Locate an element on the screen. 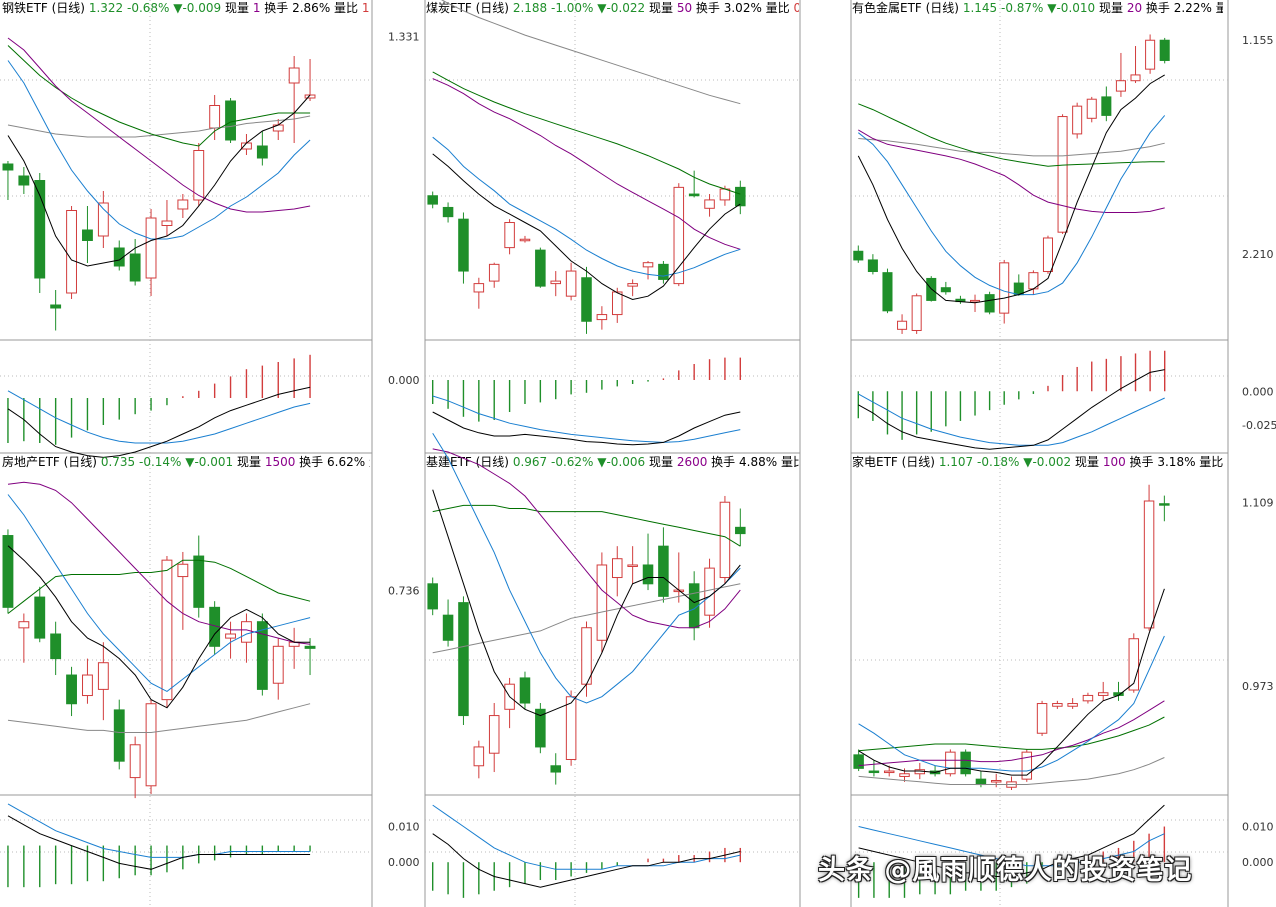 Image resolution: width=1276 pixels, height=907 pixels. watermark: 头条 @風雨顺德人的投资笔记 is located at coordinates (1005, 870).